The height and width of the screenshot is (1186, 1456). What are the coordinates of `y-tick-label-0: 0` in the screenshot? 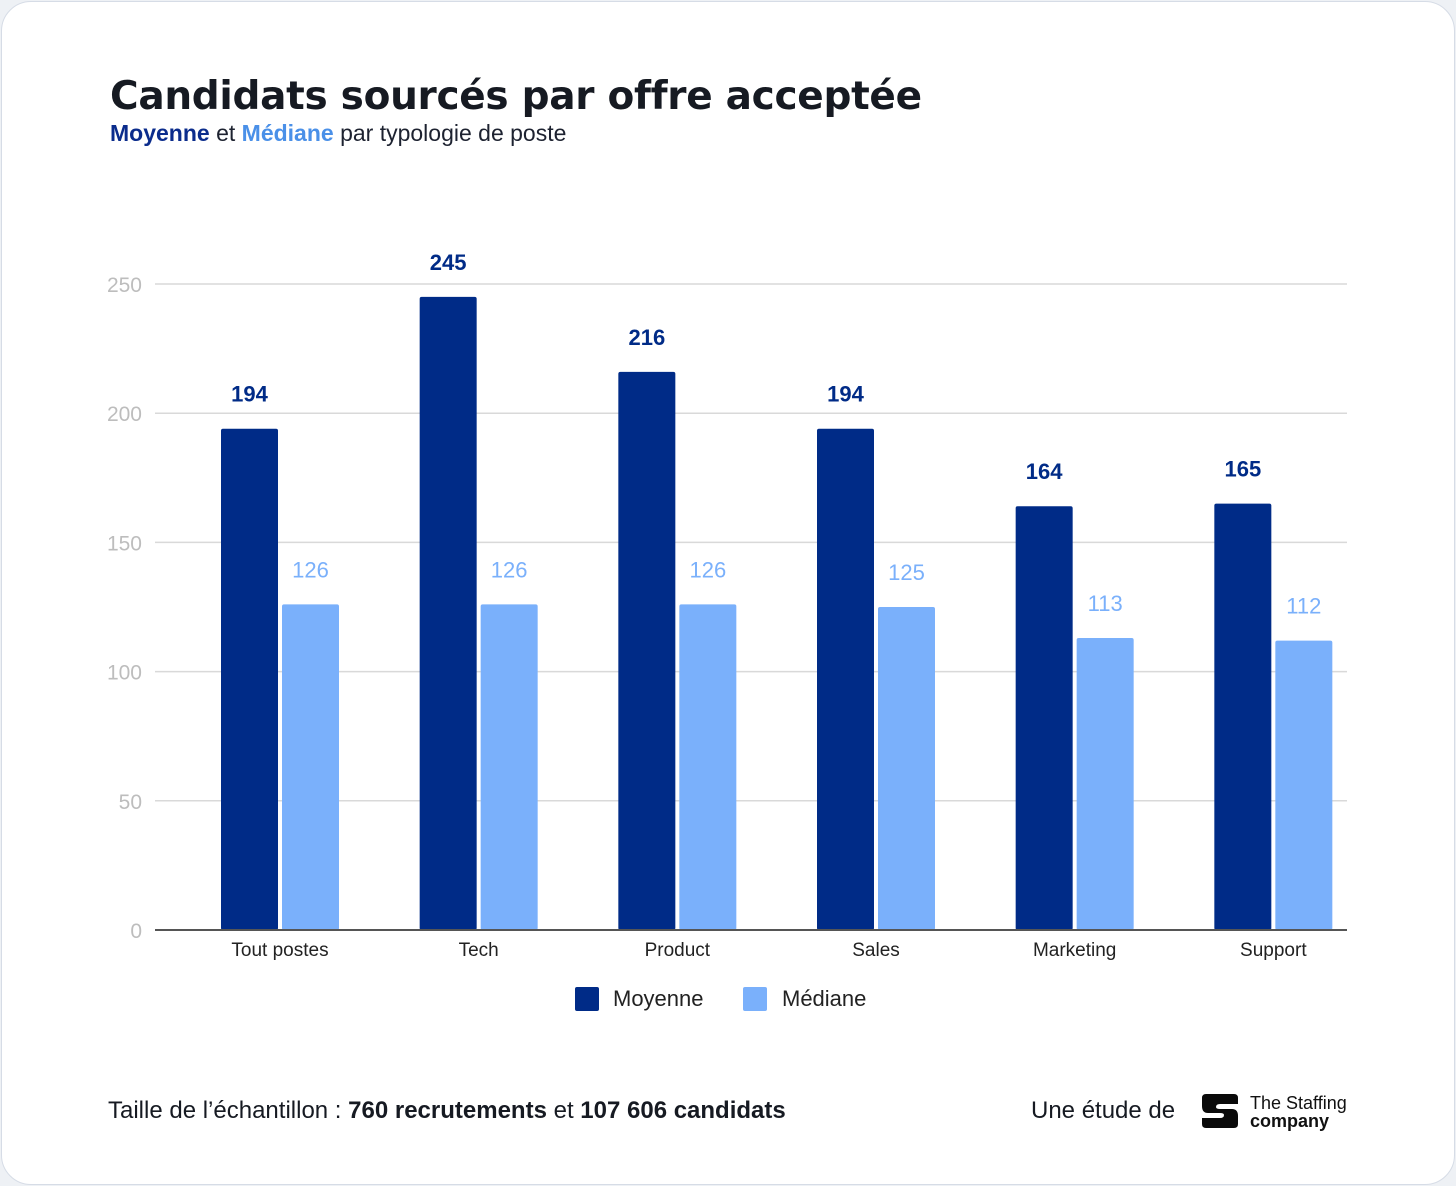 It's located at (136, 931).